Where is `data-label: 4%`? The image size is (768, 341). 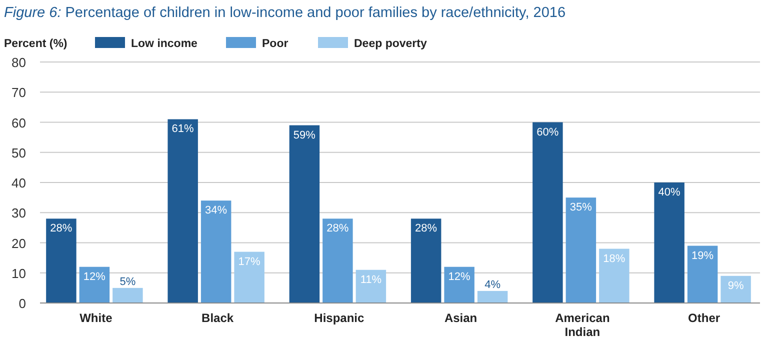
data-label: 4% is located at coordinates (492, 284).